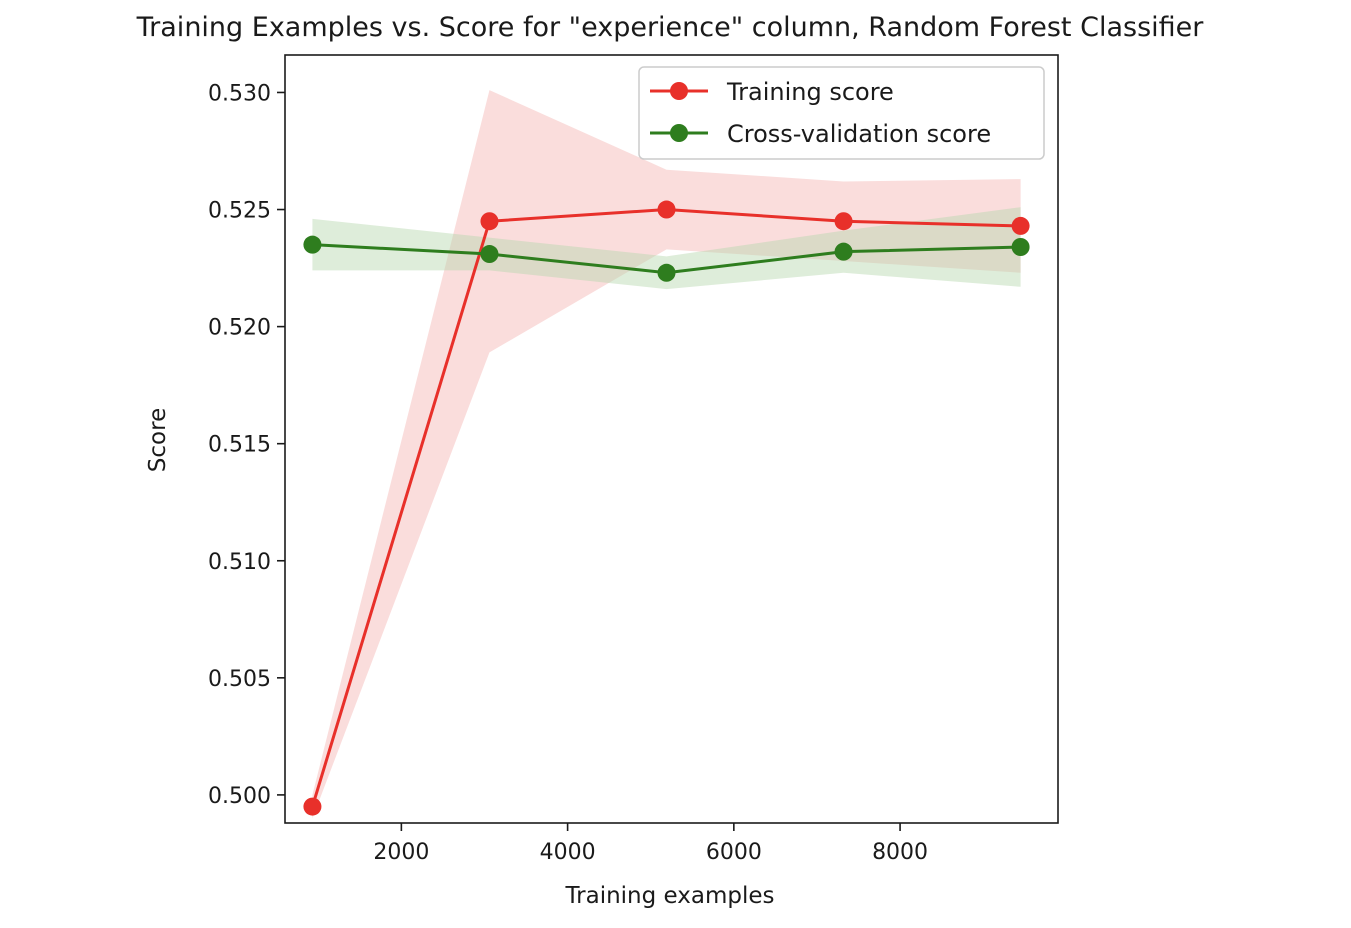 This screenshot has width=1351, height=928. What do you see at coordinates (679, 91) in the screenshot?
I see `legend-marker-training-score` at bounding box center [679, 91].